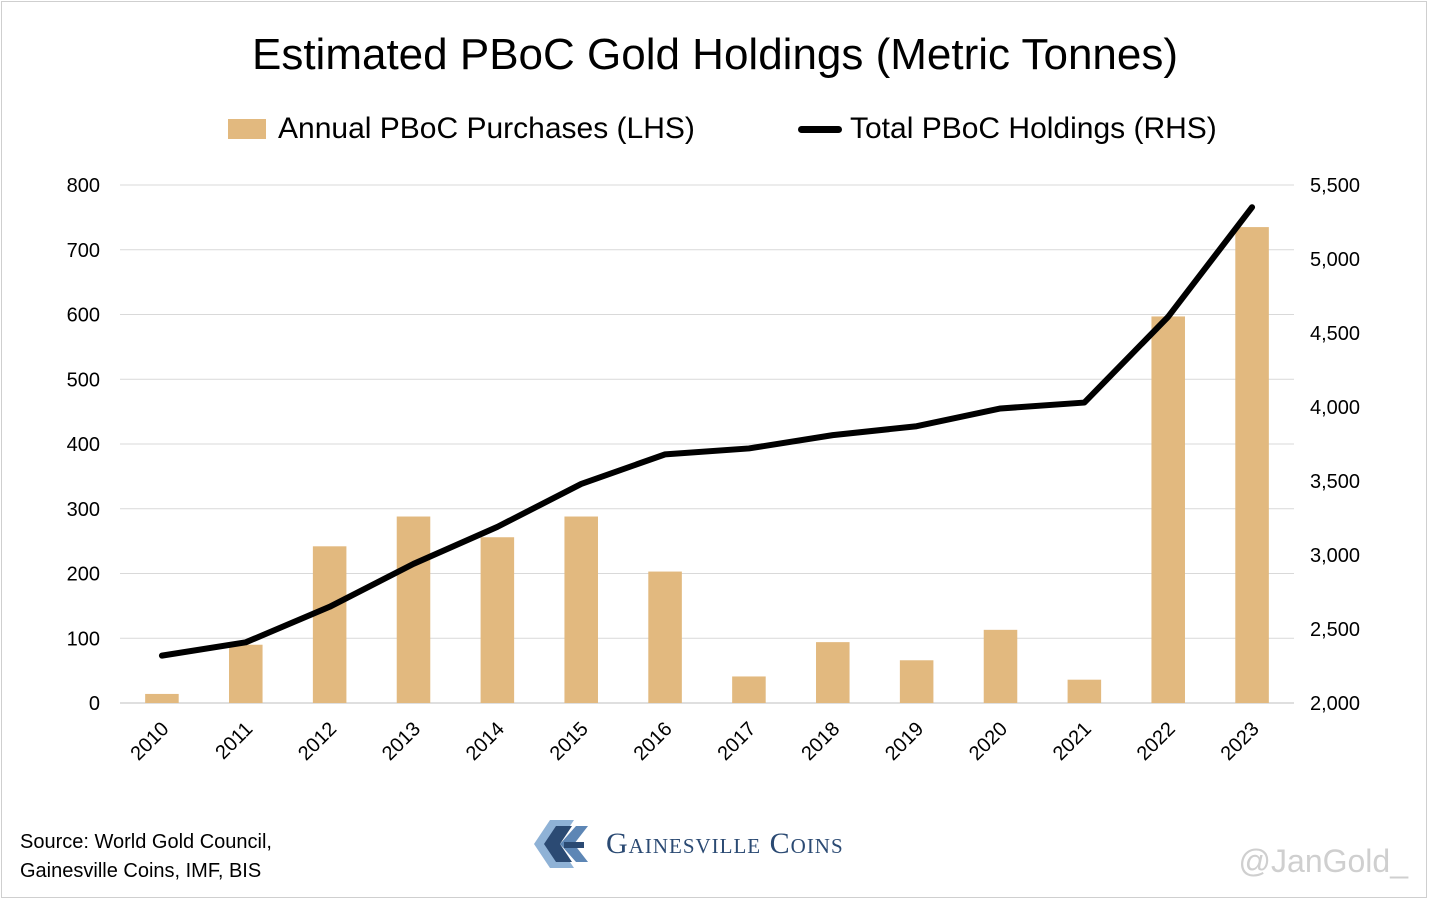 This screenshot has width=1430, height=901. Describe the element at coordinates (1252, 465) in the screenshot. I see `bar-2023` at that location.